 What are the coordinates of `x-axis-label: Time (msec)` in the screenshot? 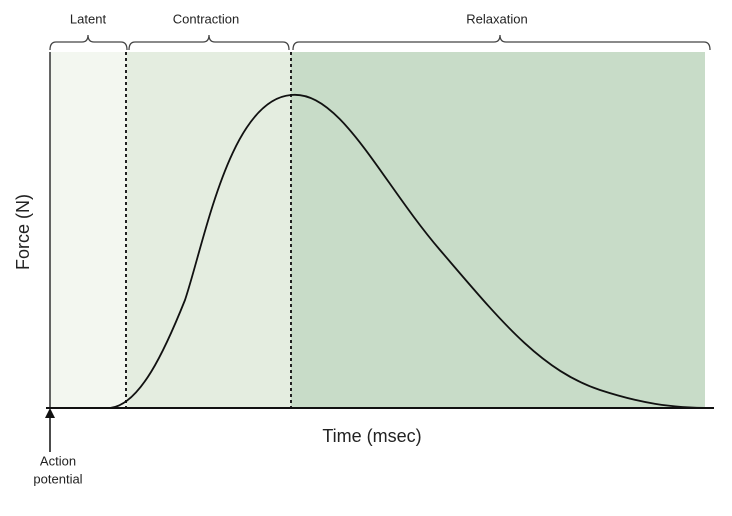 It's located at (371, 436).